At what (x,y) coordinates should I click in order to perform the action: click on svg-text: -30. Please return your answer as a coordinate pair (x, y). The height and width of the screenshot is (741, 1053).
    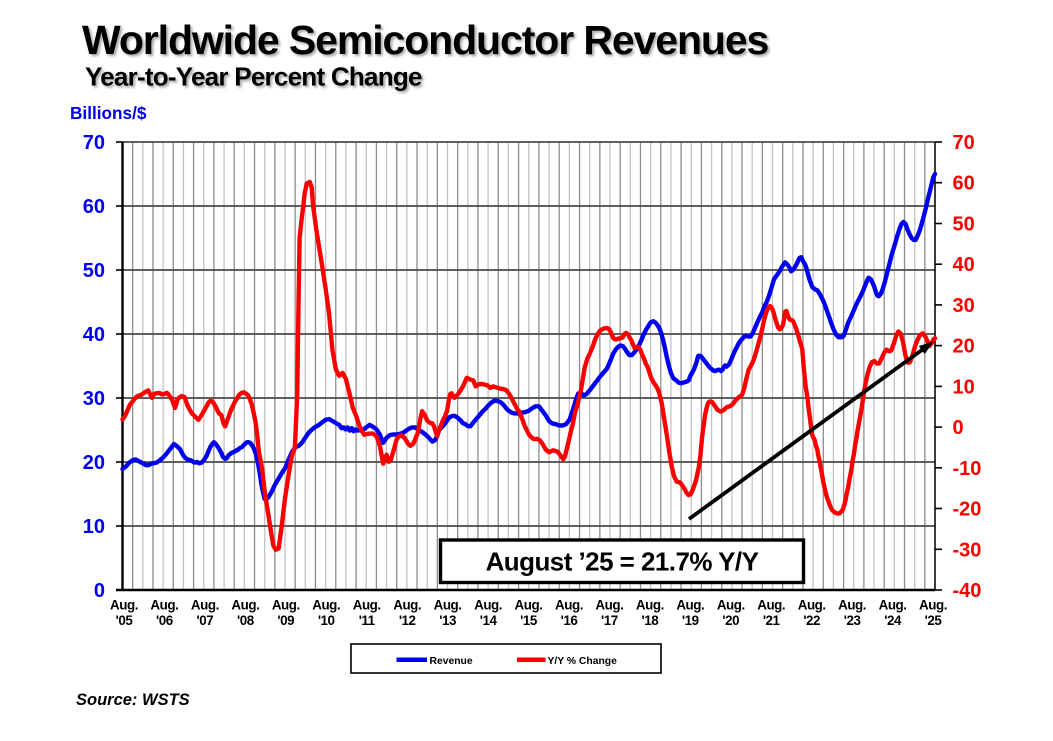
    Looking at the image, I should click on (967, 550).